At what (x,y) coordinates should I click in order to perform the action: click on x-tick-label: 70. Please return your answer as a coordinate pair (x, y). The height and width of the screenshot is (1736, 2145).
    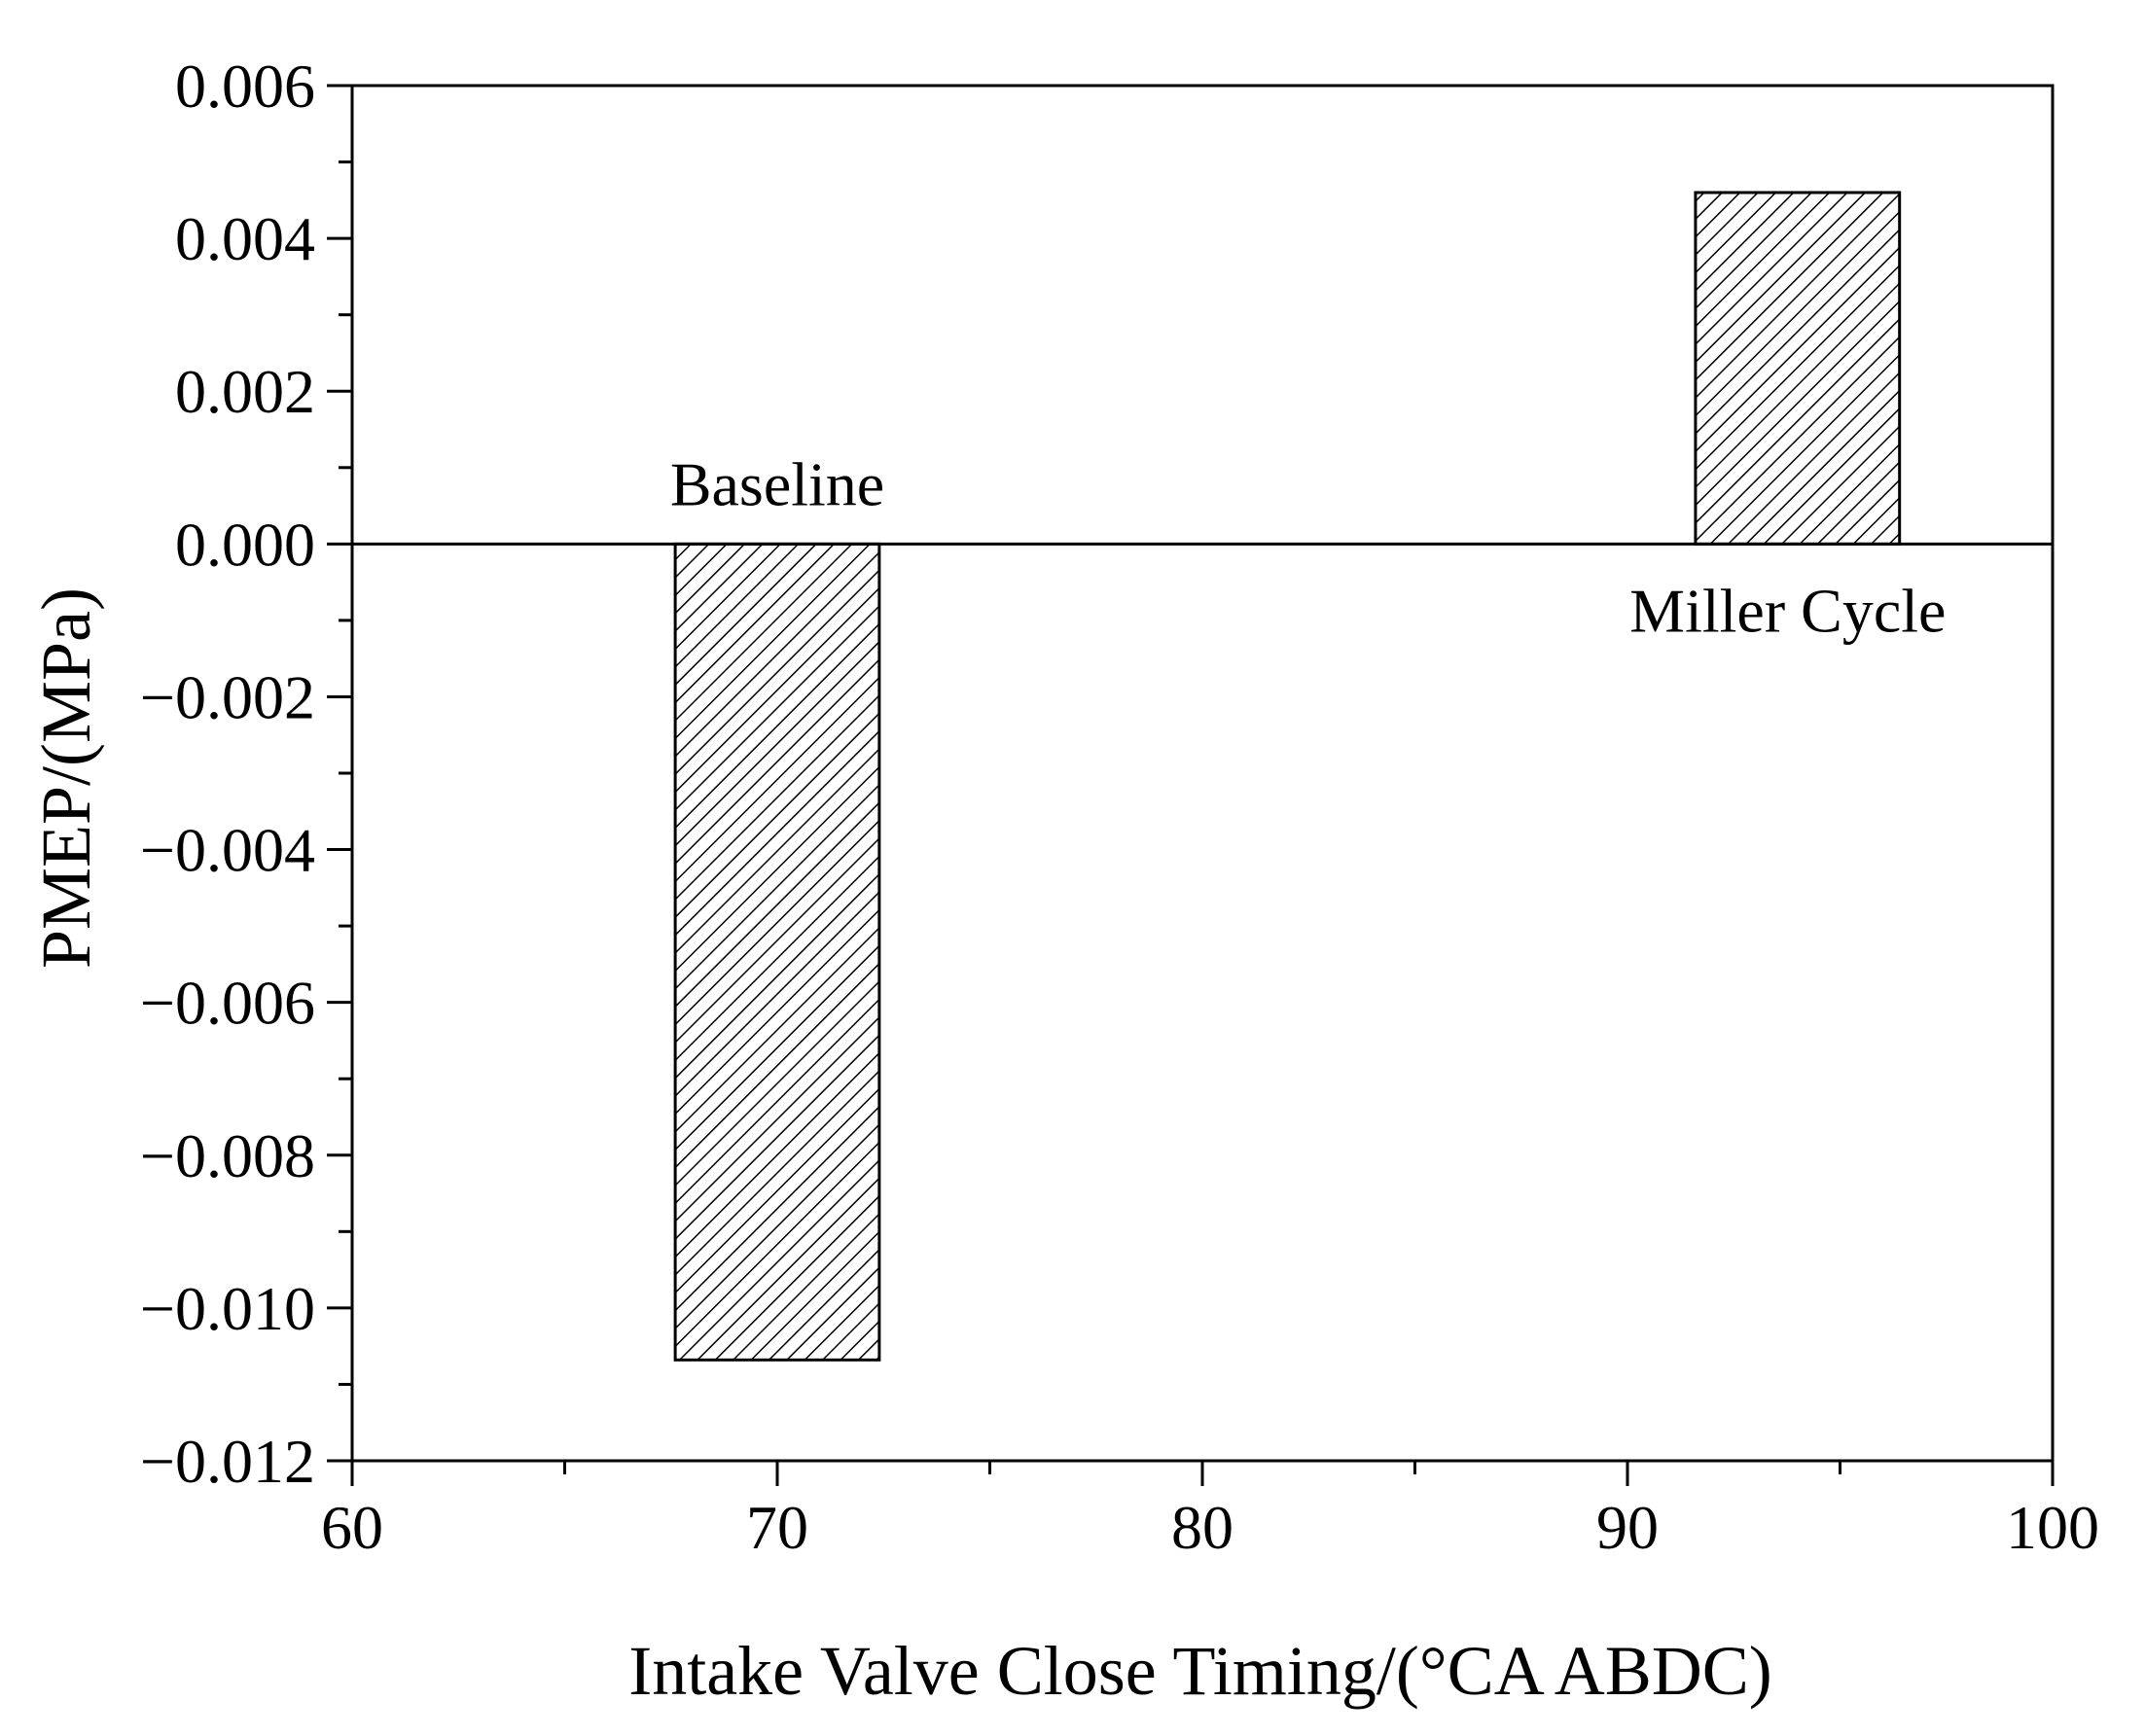
    Looking at the image, I should click on (777, 1527).